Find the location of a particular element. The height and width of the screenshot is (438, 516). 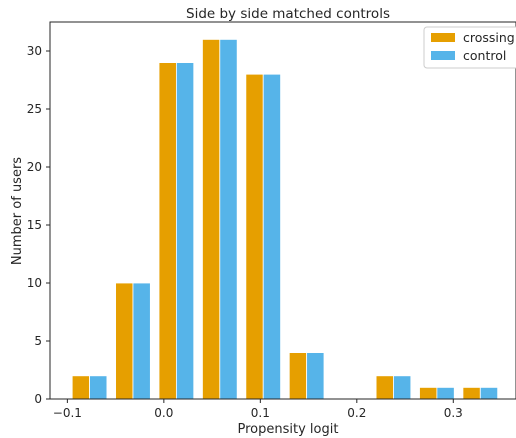

y-tick-label-2: 10 is located at coordinates (34, 283).